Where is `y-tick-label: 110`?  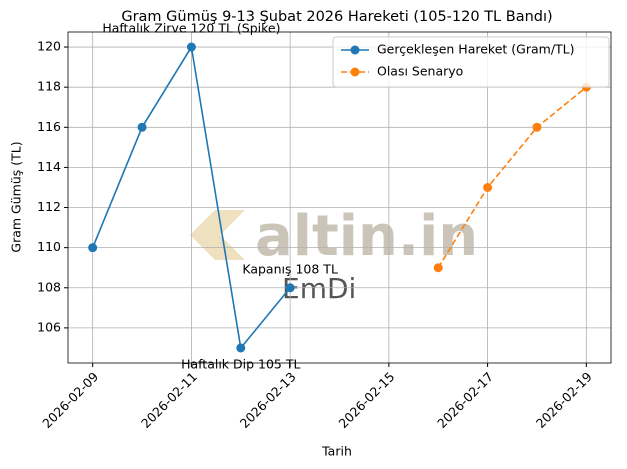 y-tick-label: 110 is located at coordinates (49, 246).